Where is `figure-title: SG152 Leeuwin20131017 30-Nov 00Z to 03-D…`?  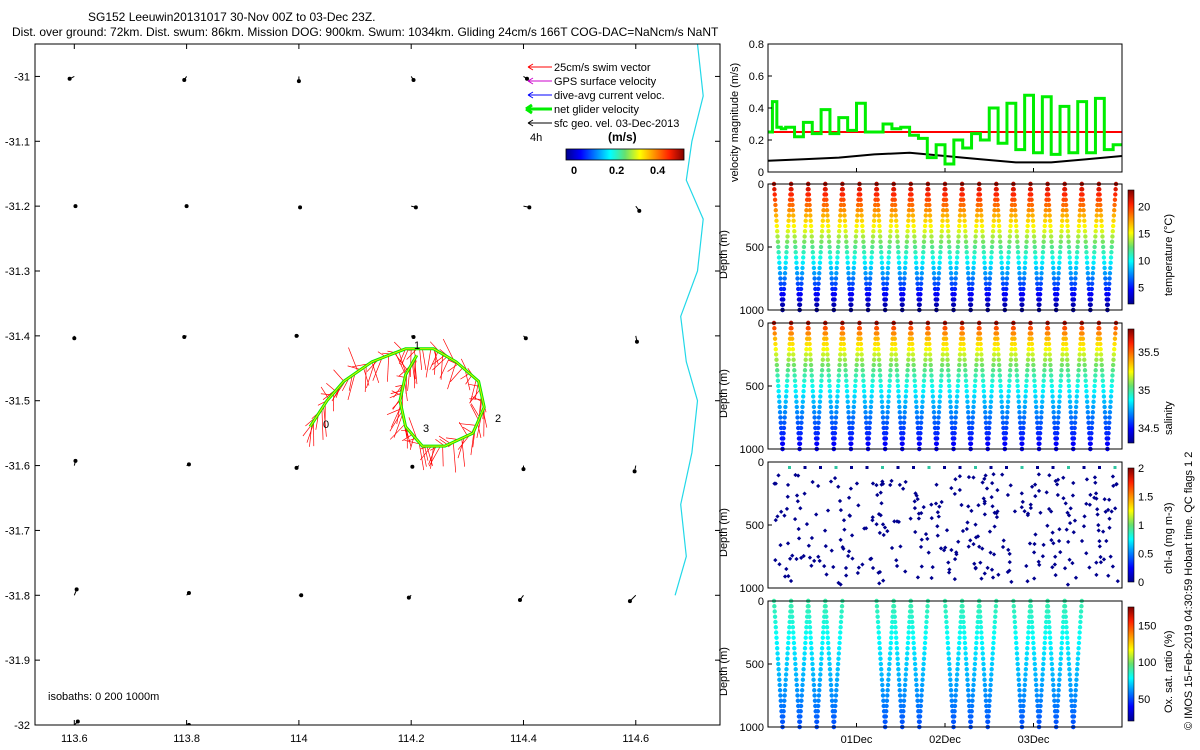
figure-title: SG152 Leeuwin20131017 30-Nov 00Z to 03-D… is located at coordinates (232, 17).